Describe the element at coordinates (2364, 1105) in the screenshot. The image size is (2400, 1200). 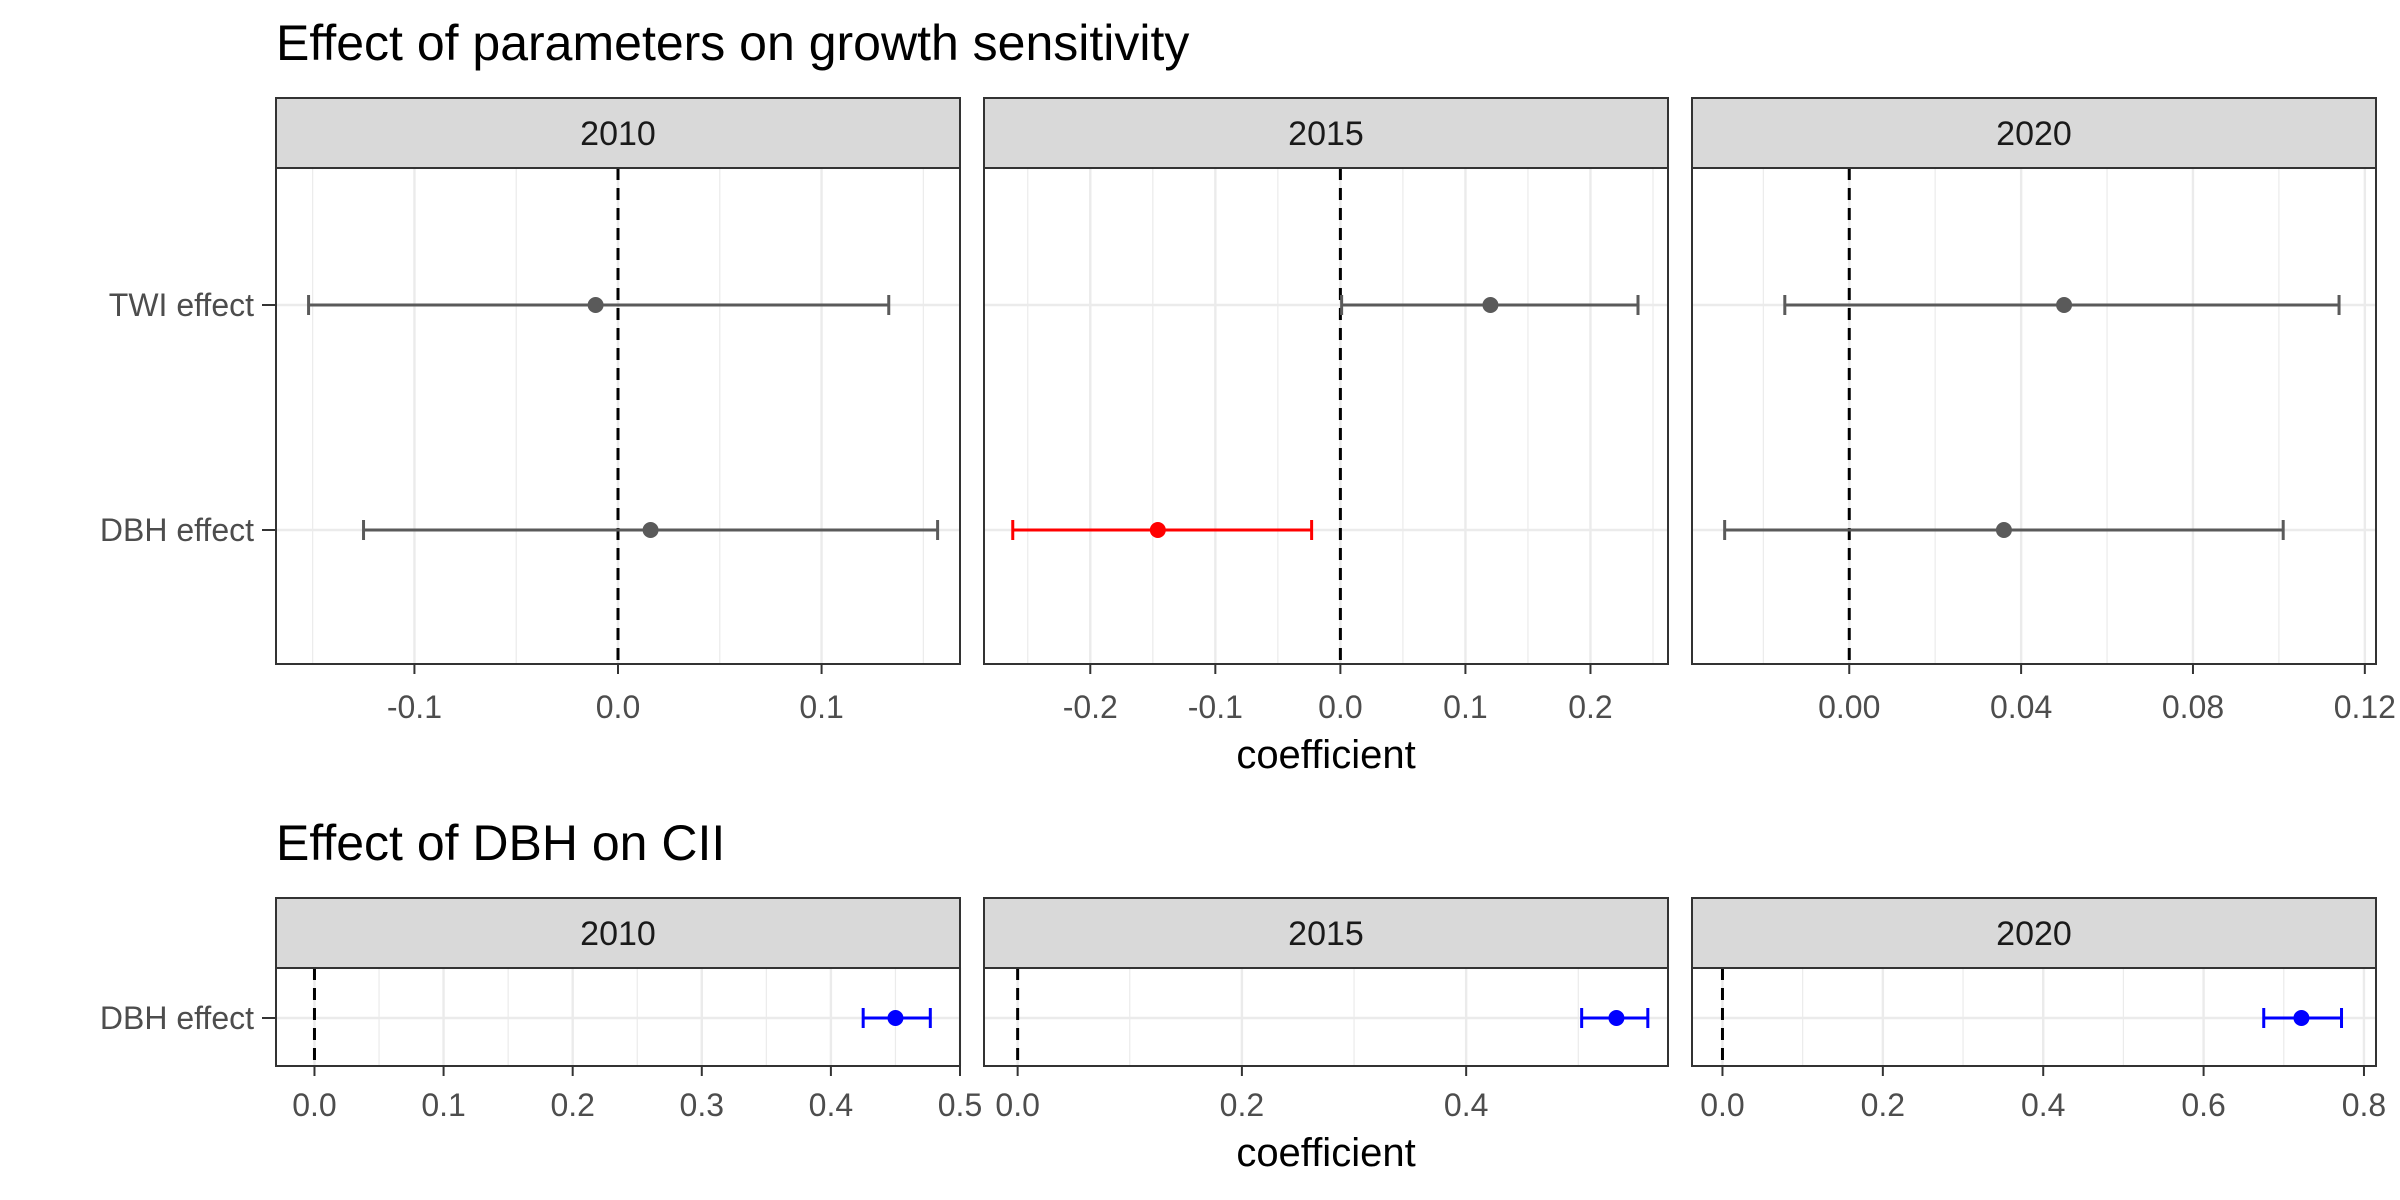
I see `x-tick-label: 0.8` at that location.